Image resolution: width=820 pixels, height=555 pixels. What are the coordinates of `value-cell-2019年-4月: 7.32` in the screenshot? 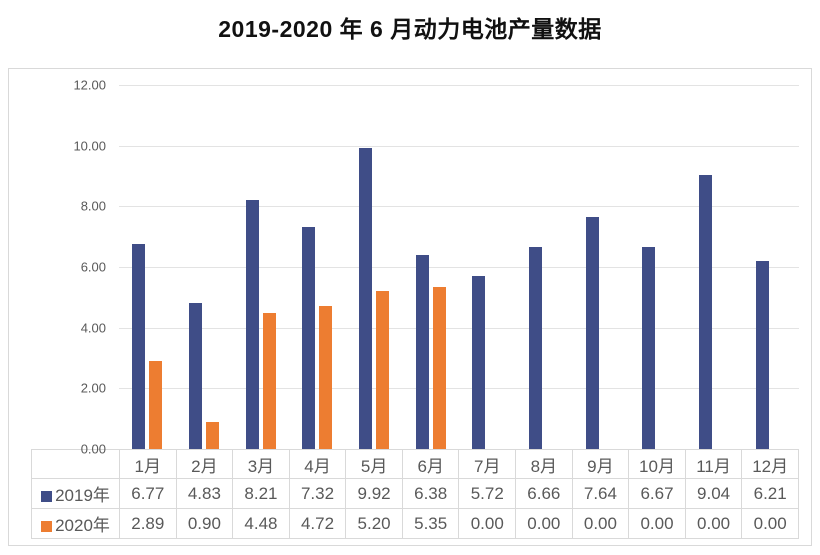 It's located at (317, 493).